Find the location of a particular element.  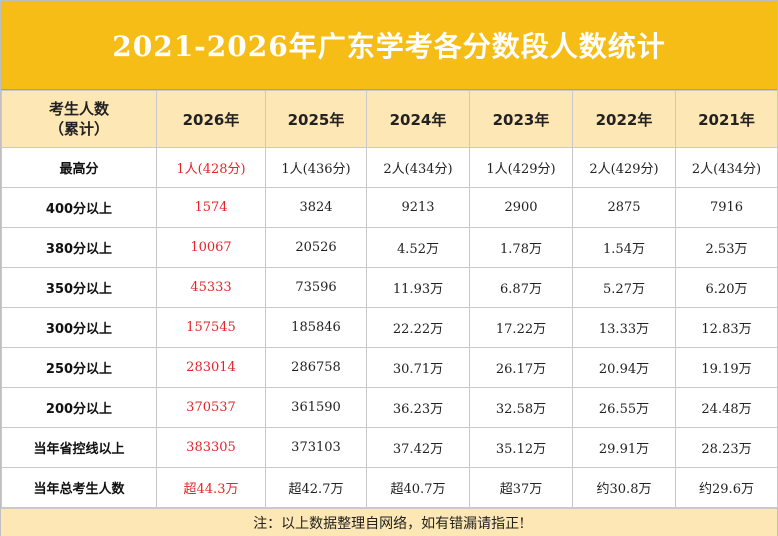

year-header: 2026年 is located at coordinates (211, 119).